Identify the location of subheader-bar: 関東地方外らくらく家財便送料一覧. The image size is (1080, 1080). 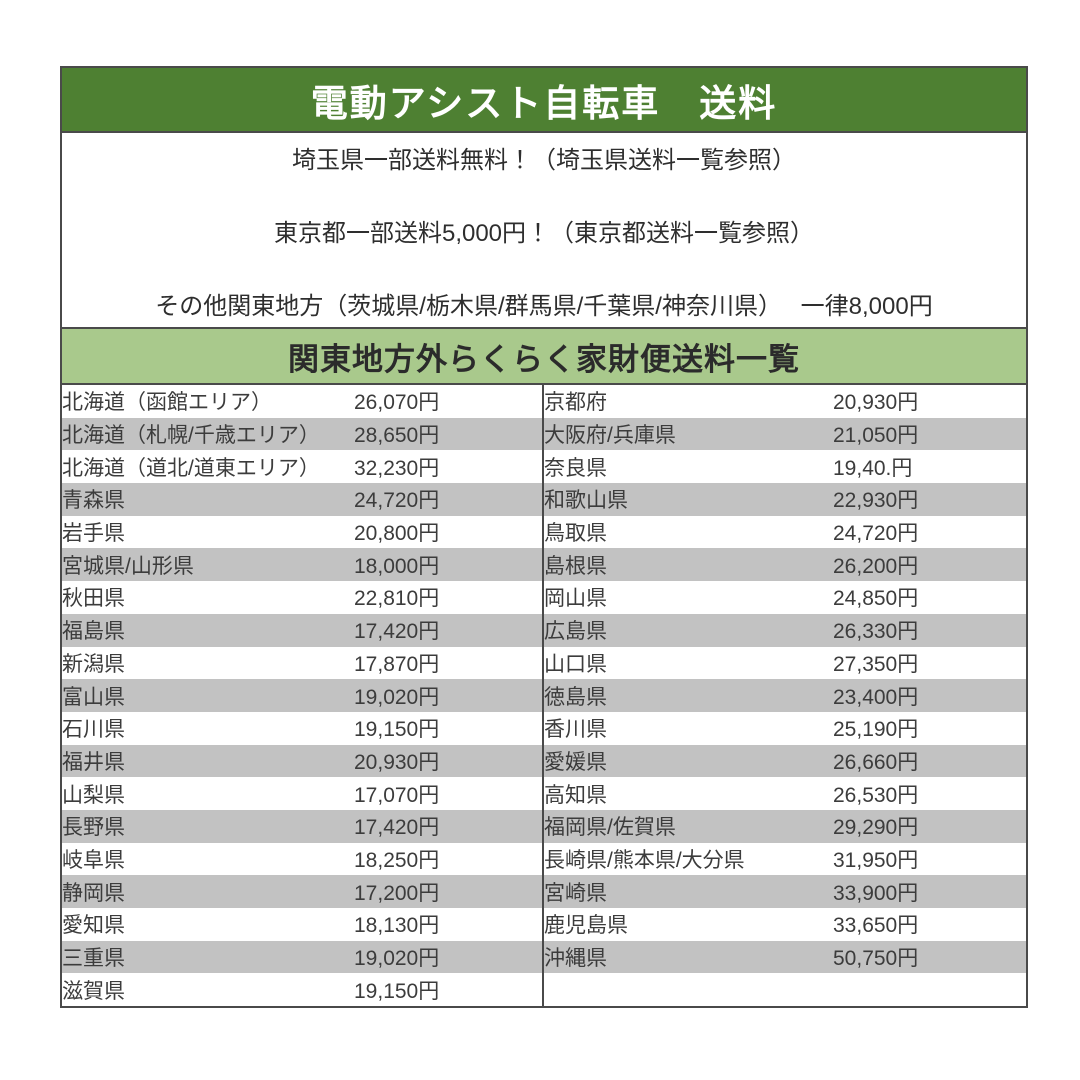
(544, 357).